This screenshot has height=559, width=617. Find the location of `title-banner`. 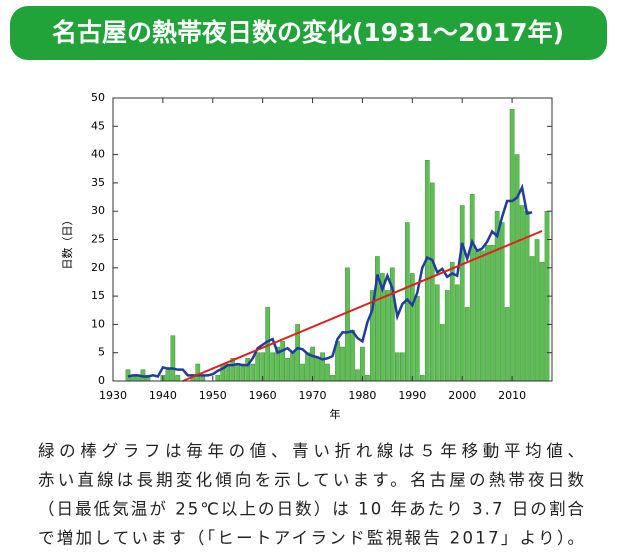

title-banner is located at coordinates (308, 33).